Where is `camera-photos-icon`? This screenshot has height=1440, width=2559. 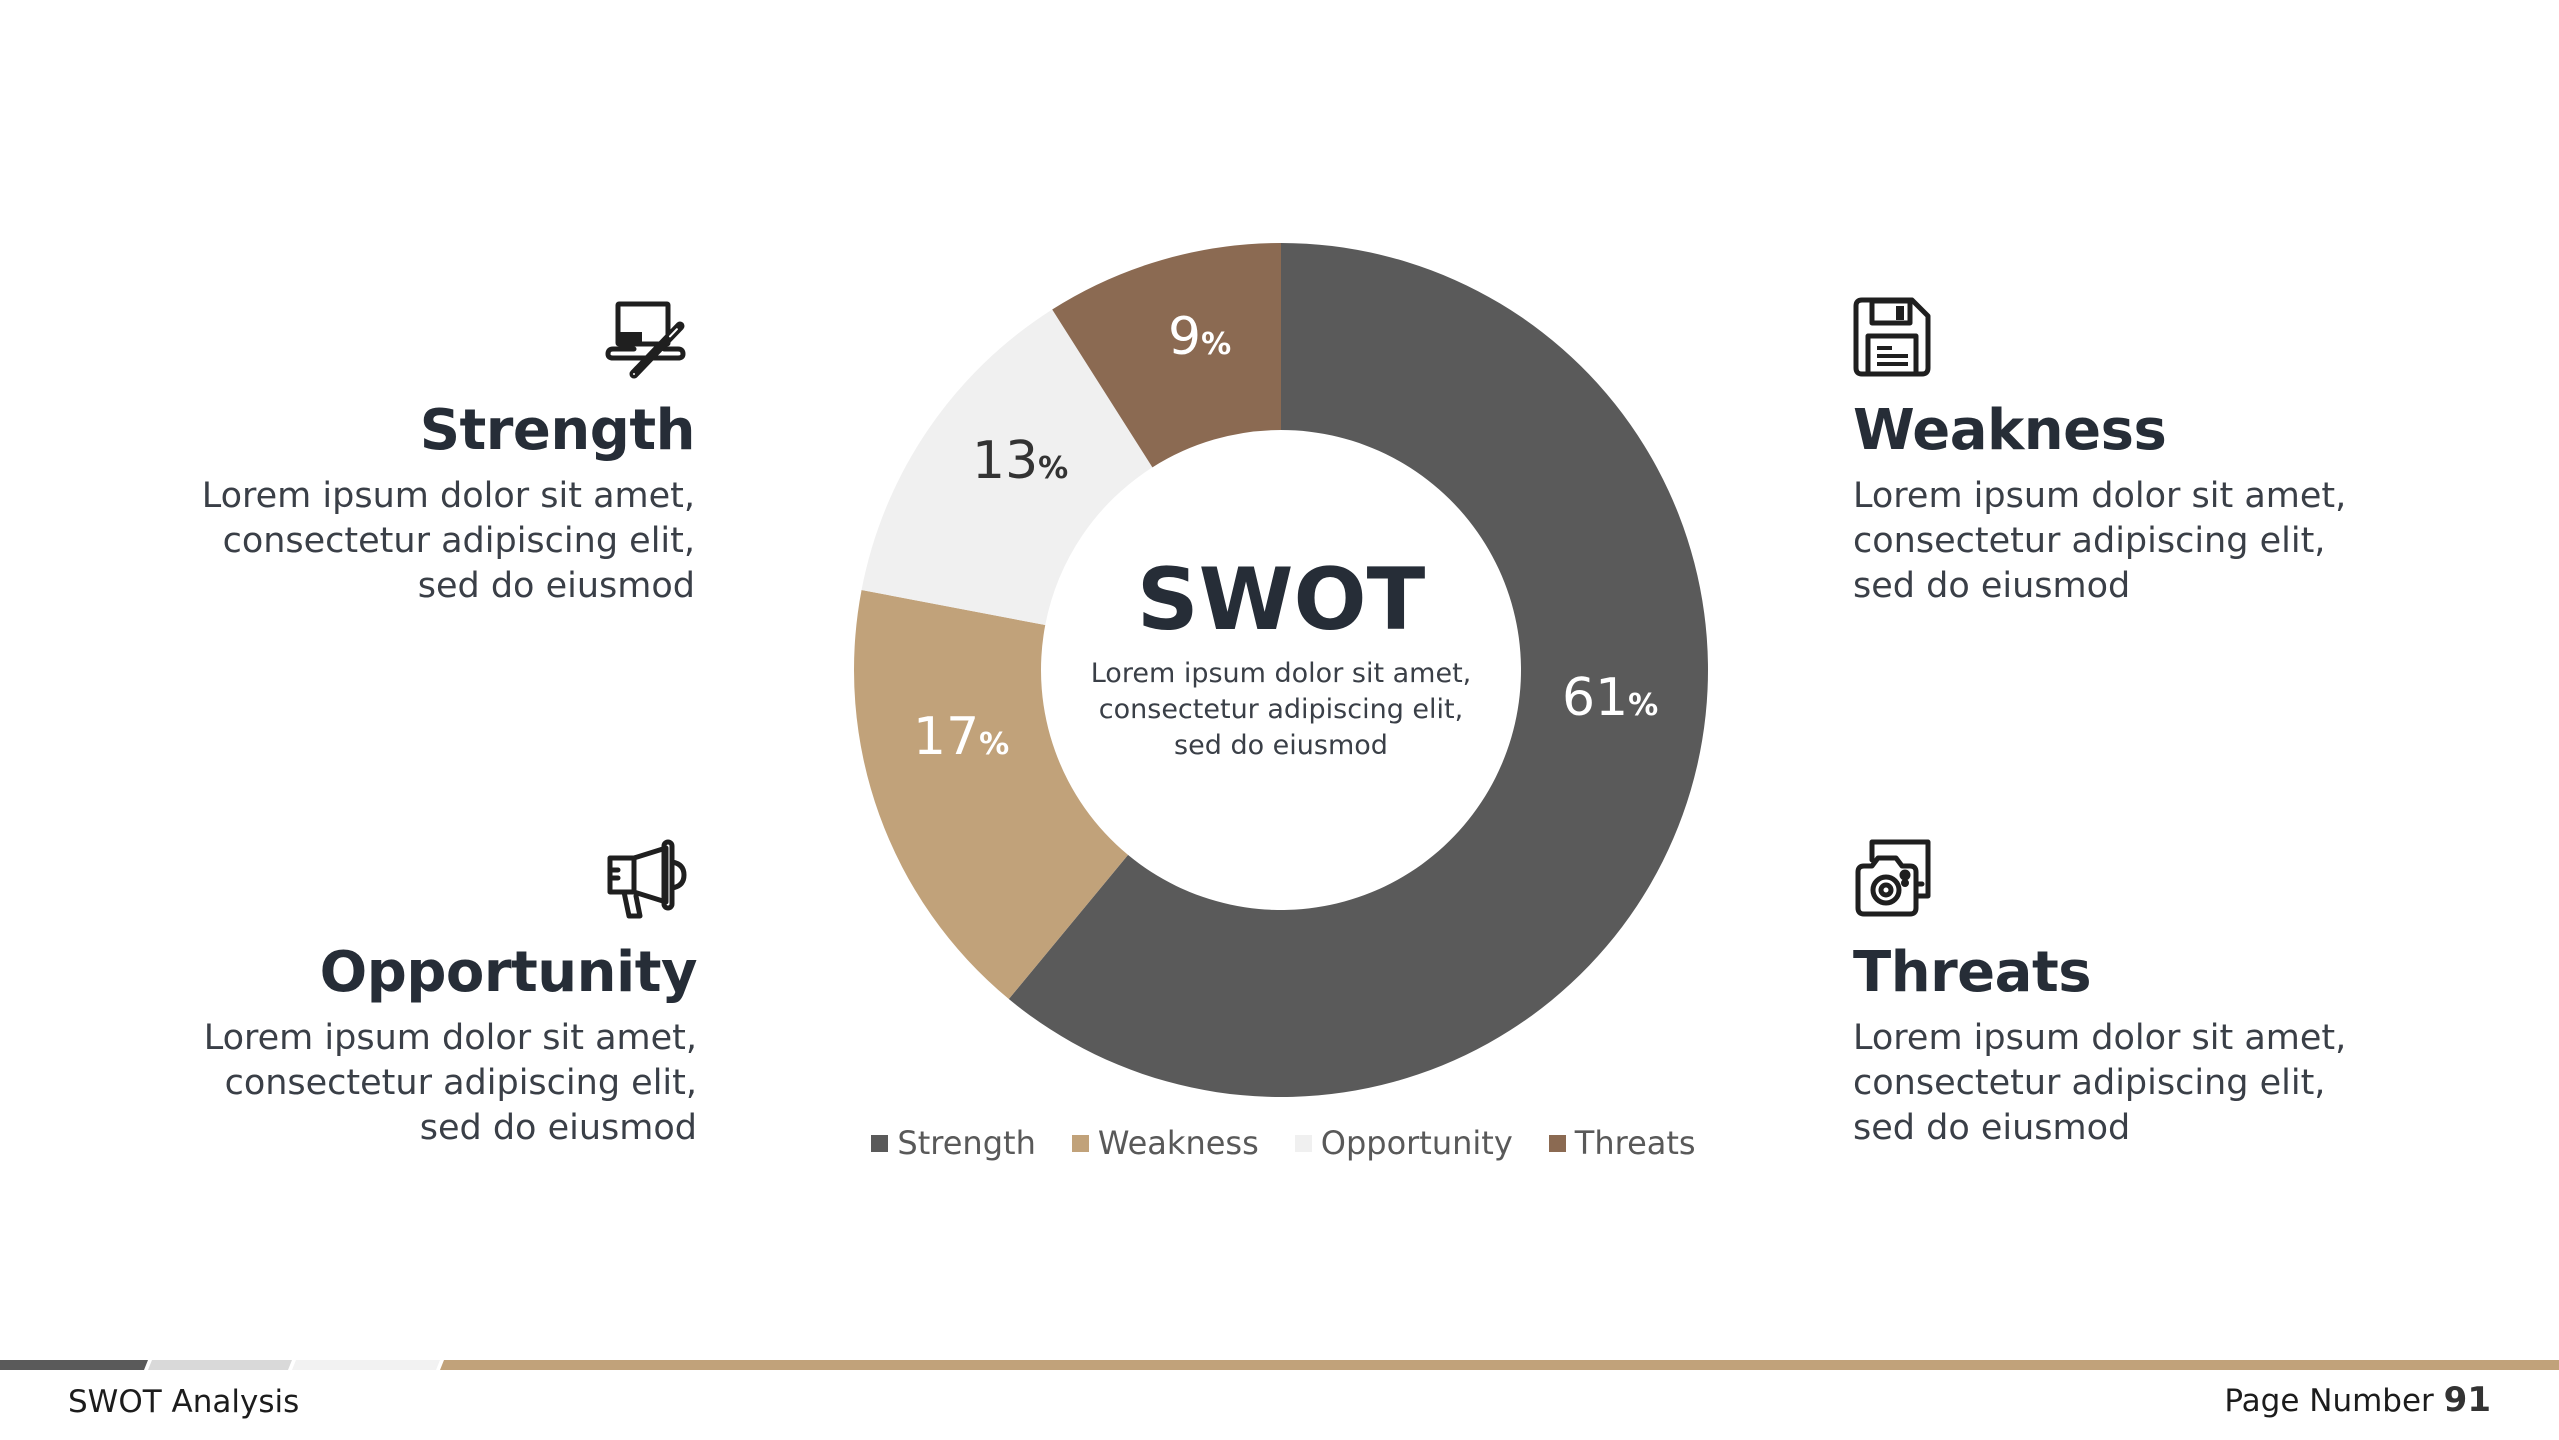
camera-photos-icon is located at coordinates (1892, 876).